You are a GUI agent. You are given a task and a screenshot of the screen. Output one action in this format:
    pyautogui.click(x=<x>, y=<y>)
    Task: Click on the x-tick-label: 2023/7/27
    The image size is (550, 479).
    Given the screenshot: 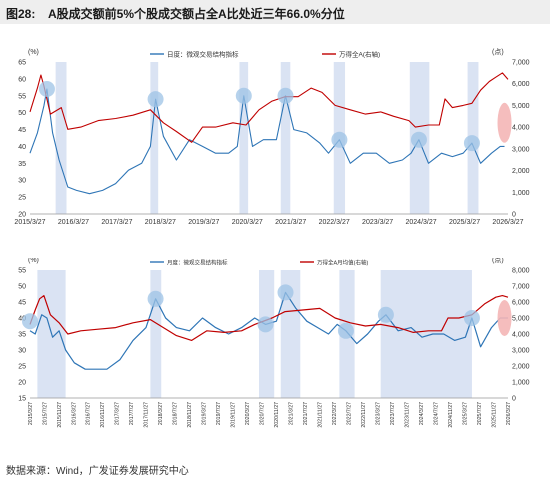 What is the action you would take?
    pyautogui.click(x=393, y=413)
    